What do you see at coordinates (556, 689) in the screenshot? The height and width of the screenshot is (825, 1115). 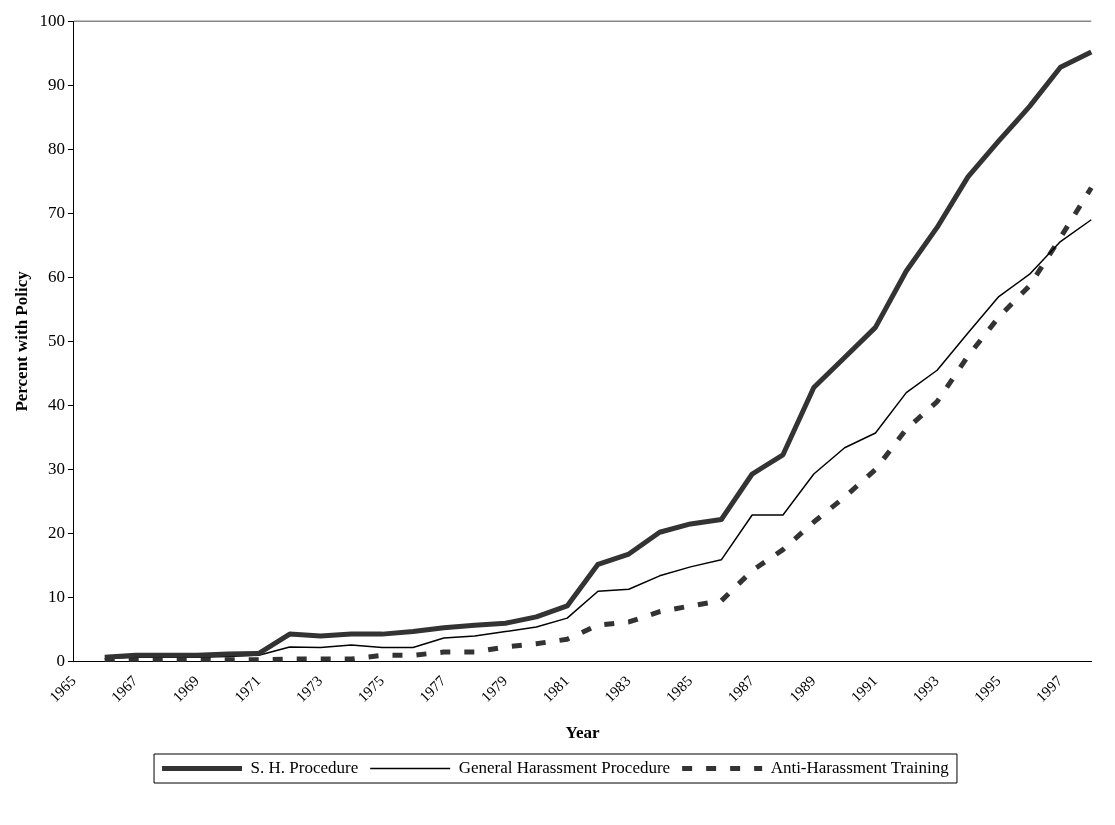 I see `x-tick-label: 1981` at bounding box center [556, 689].